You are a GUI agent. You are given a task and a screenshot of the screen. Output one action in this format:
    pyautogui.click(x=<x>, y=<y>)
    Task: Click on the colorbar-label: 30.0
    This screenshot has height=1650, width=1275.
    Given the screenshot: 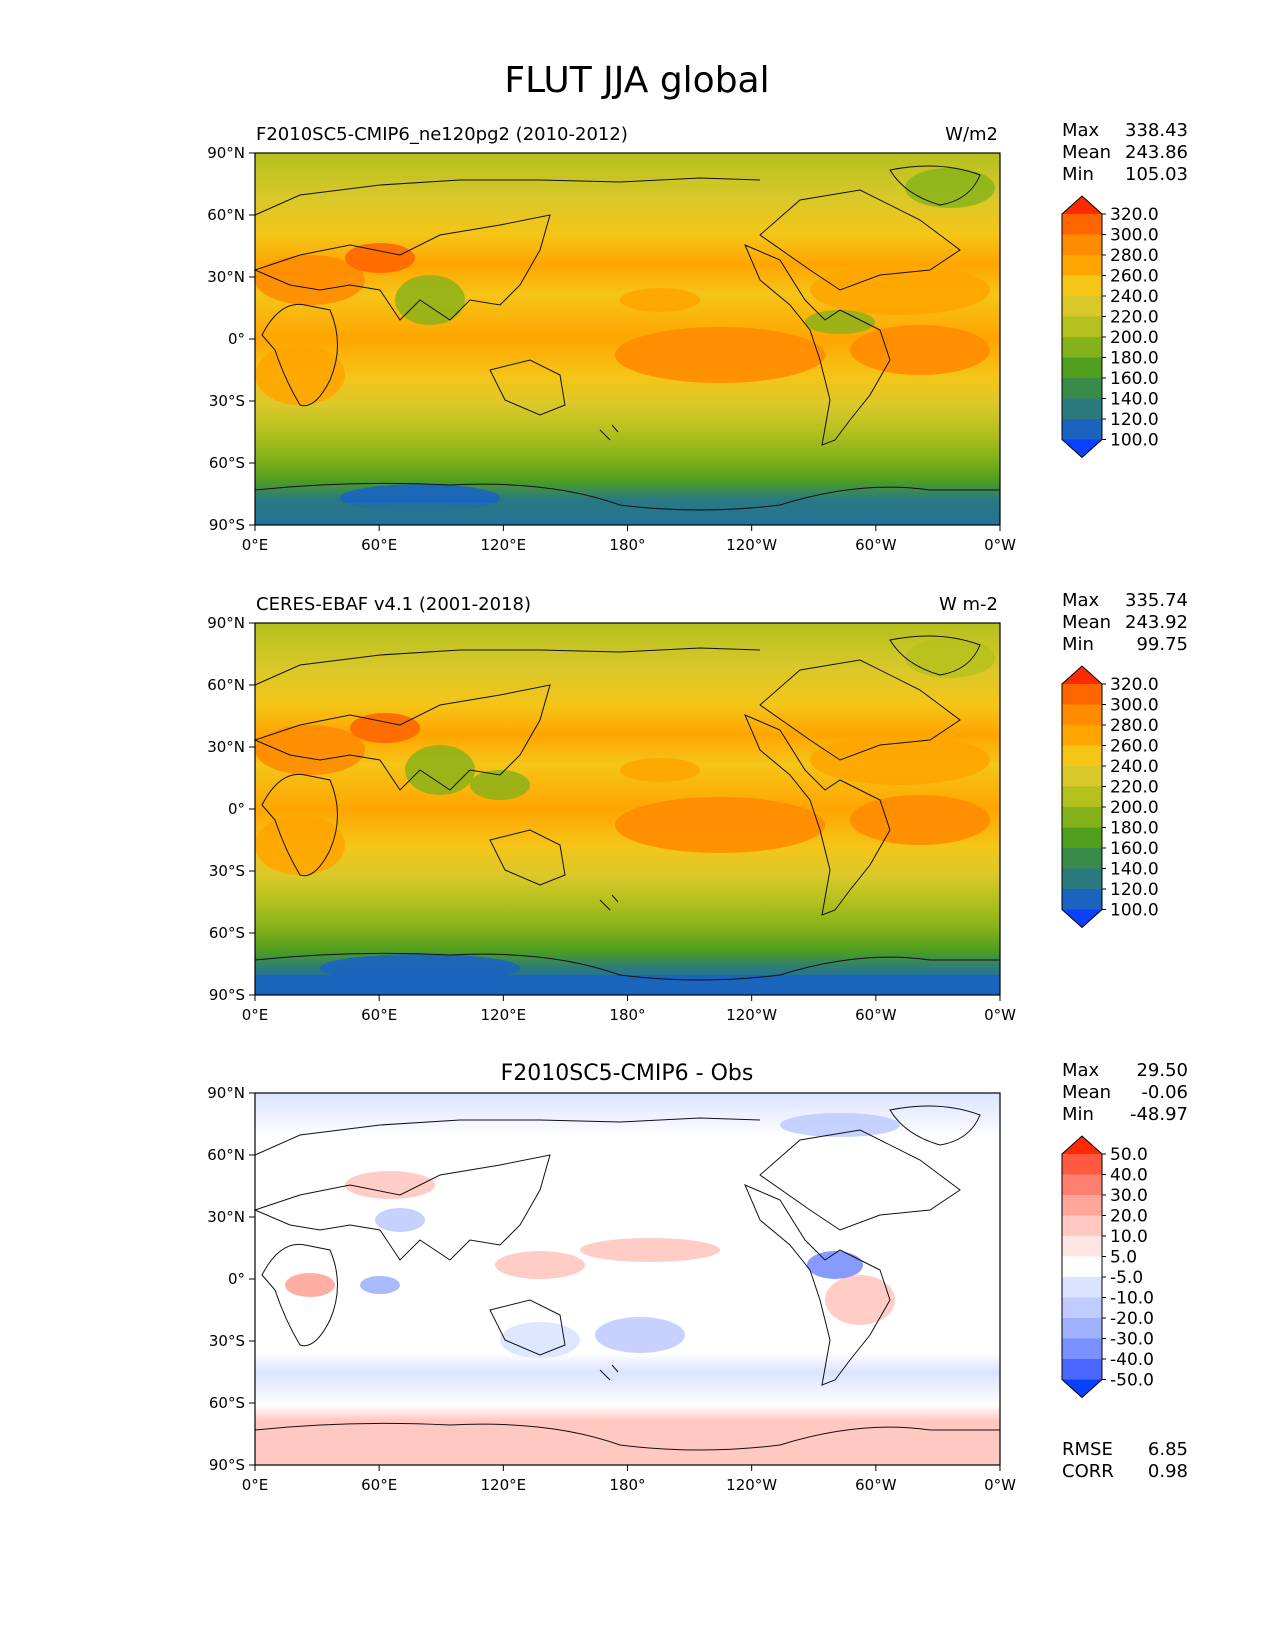 What is the action you would take?
    pyautogui.click(x=1129, y=1196)
    